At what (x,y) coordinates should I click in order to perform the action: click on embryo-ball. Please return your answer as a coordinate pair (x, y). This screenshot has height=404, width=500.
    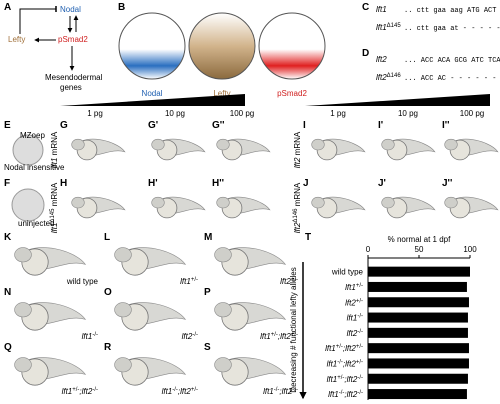
    Looking at the image, I should click on (28, 150).